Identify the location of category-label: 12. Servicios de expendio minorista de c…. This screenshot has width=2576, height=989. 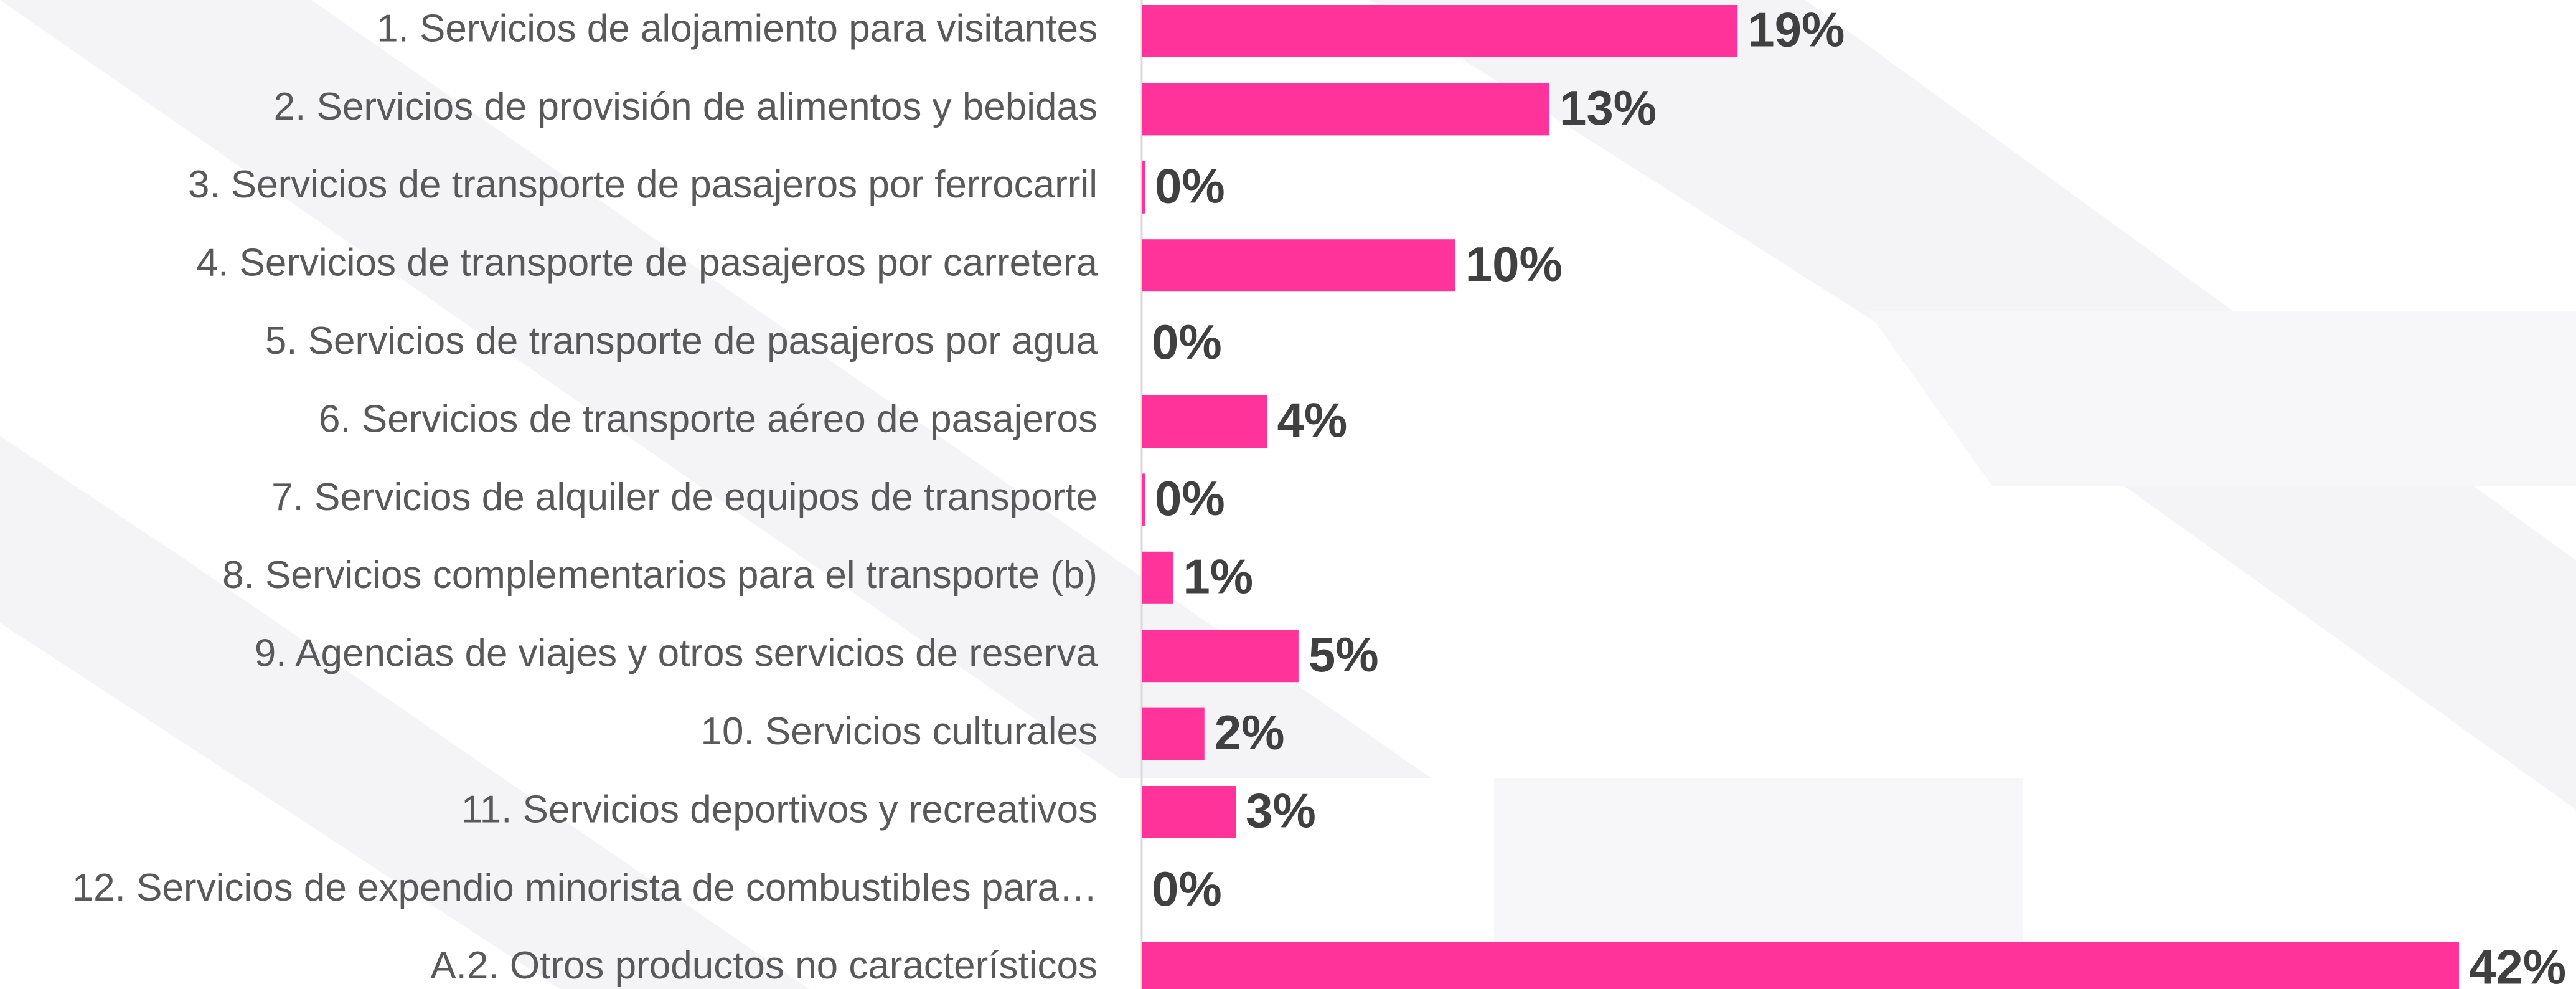
(585, 887).